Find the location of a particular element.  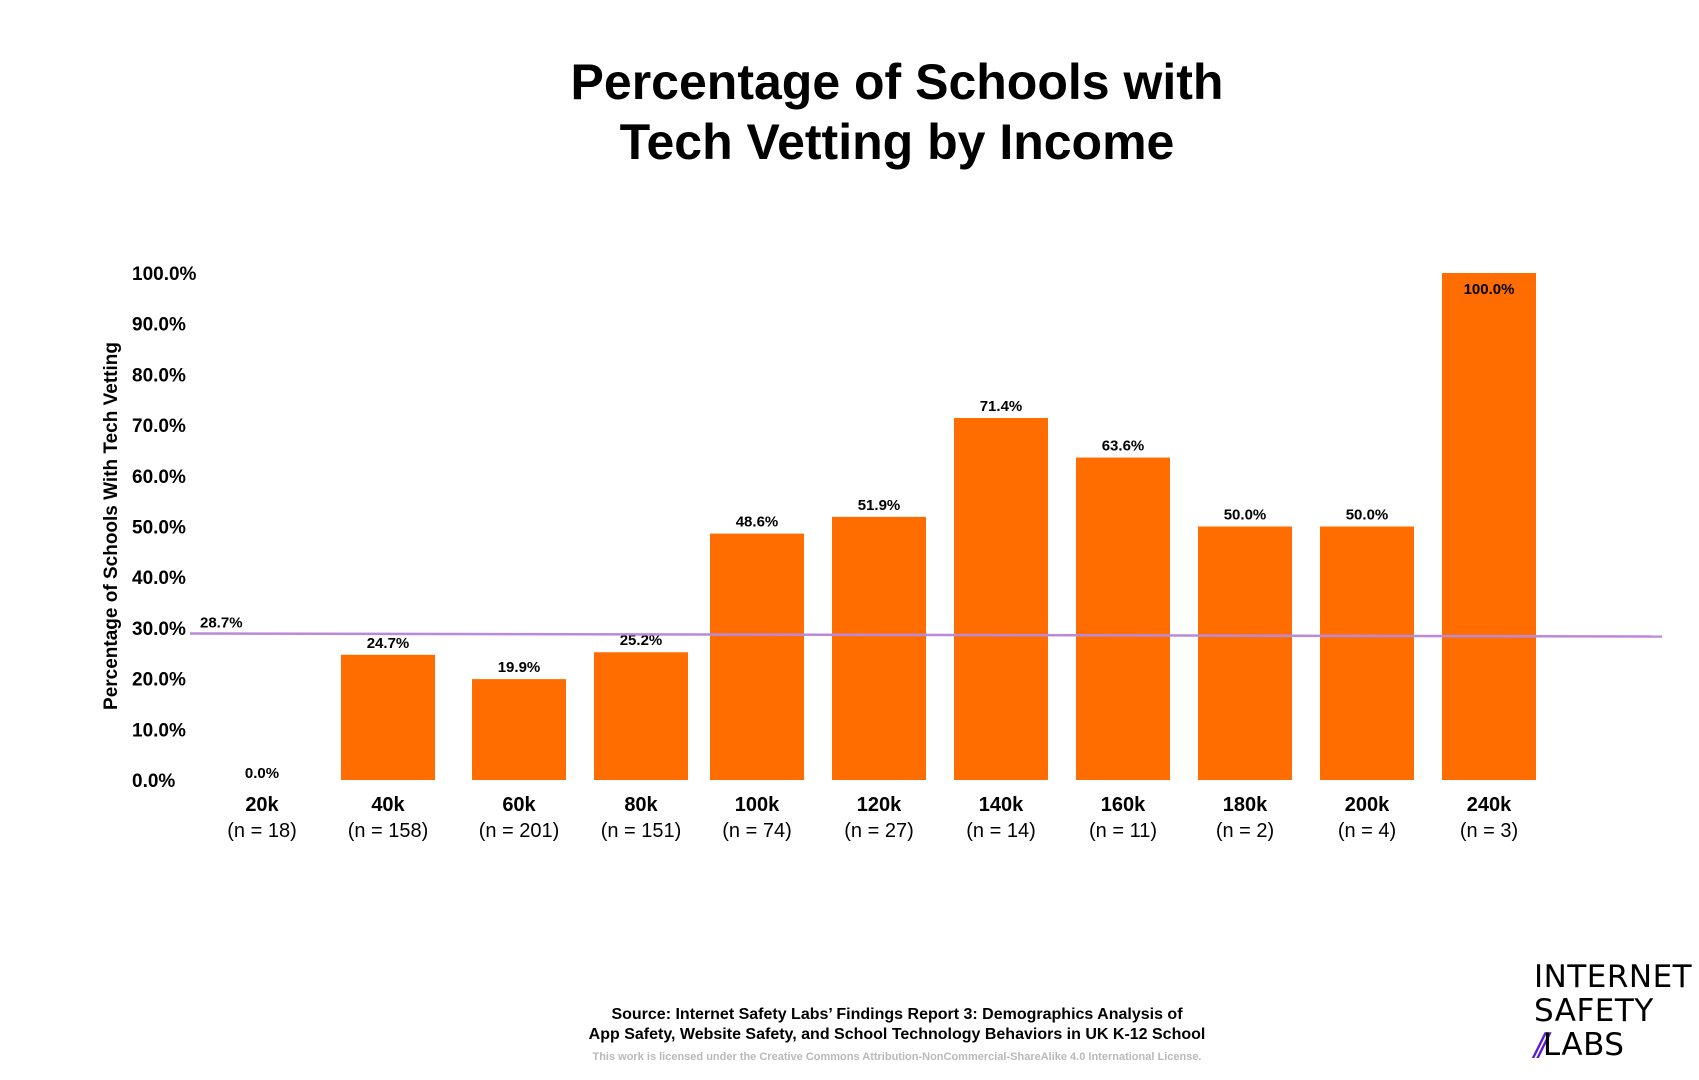

data-label: 19.9% is located at coordinates (519, 667).